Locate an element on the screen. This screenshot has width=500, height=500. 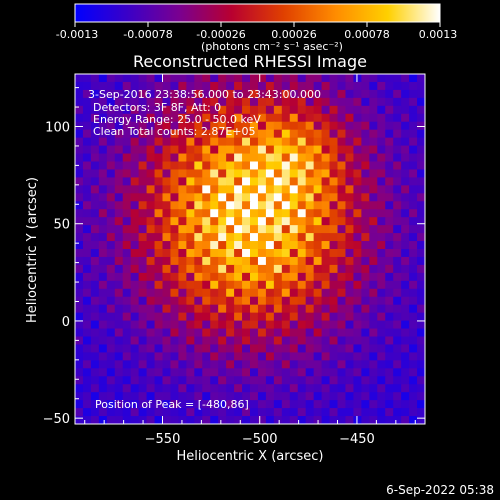
colorbar-tick-label: -0.0013 is located at coordinates (77, 34).